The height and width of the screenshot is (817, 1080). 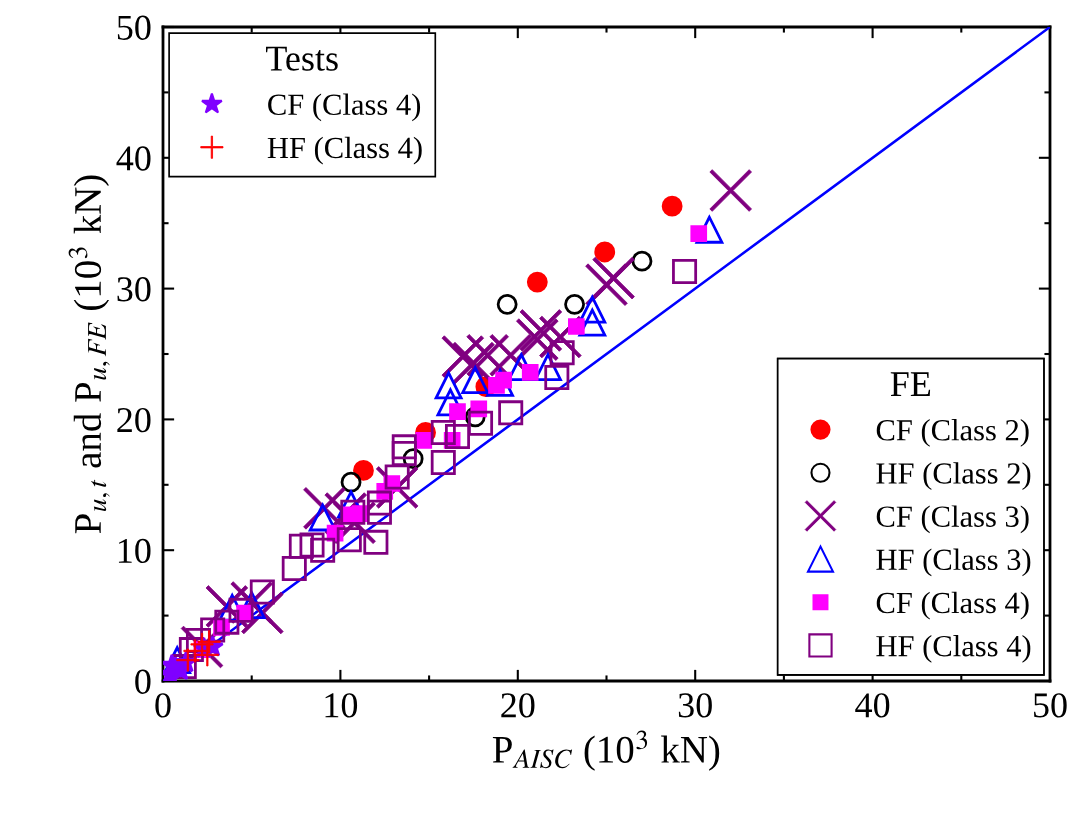 I want to click on x-tick-label: 0, so click(x=163, y=705).